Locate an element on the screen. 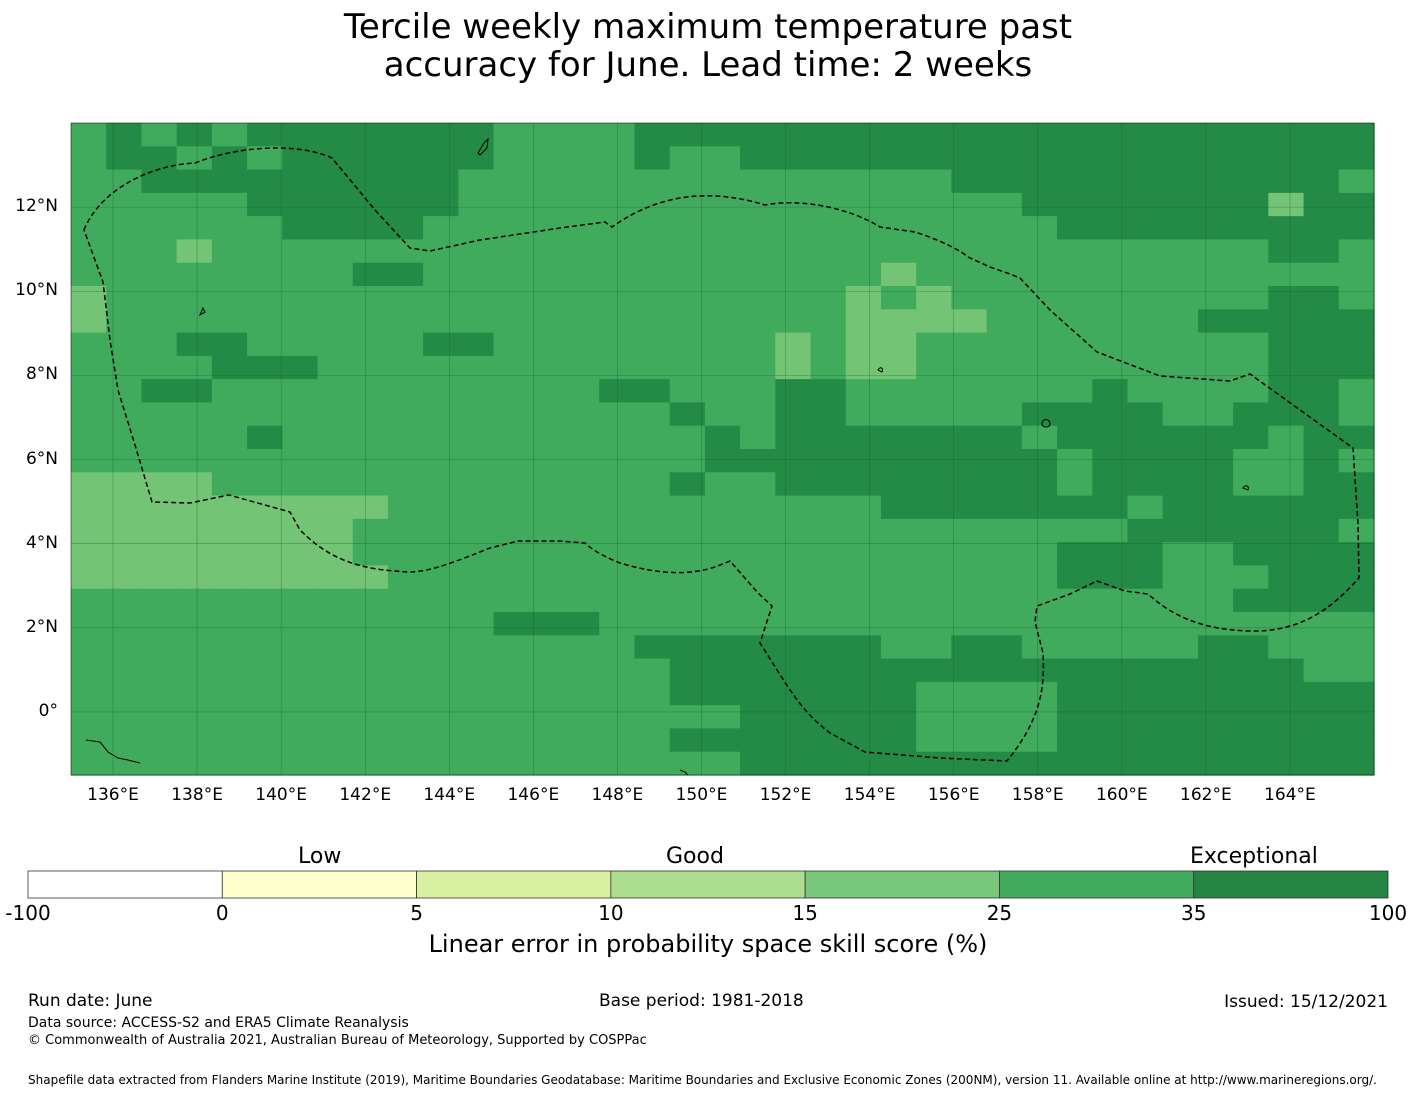  issued-date: Issued: 15/12/2021 is located at coordinates (1306, 1002).